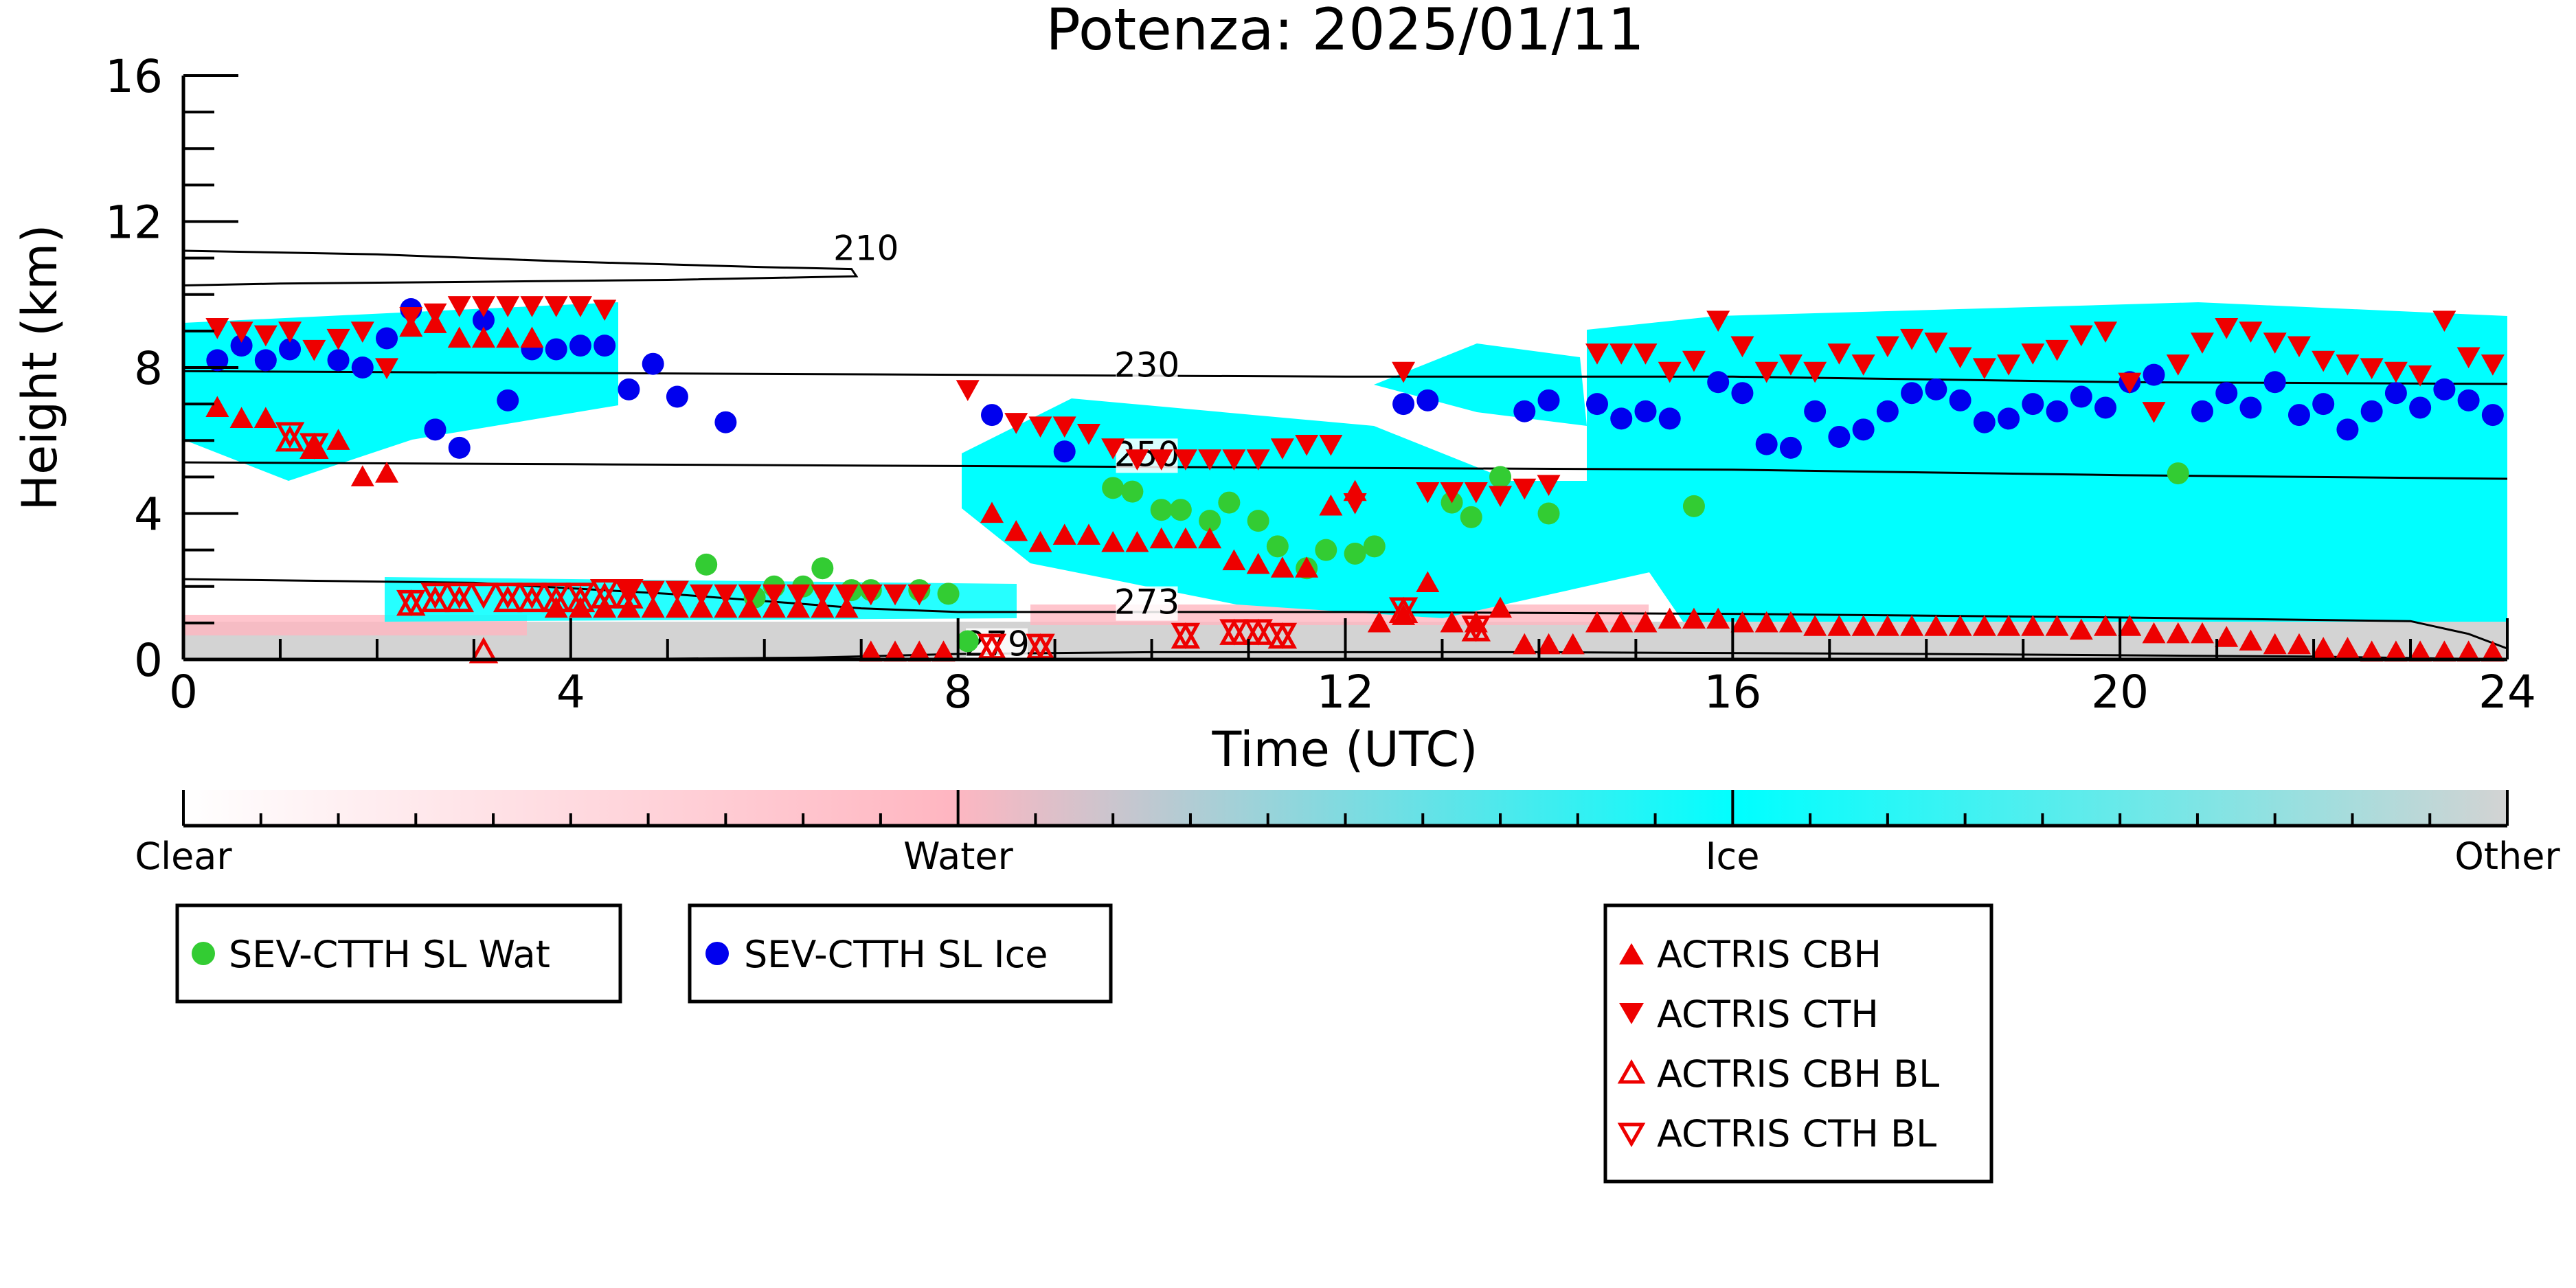 The height and width of the screenshot is (1288, 2576). What do you see at coordinates (717, 953) in the screenshot?
I see `legend-ice-marker` at bounding box center [717, 953].